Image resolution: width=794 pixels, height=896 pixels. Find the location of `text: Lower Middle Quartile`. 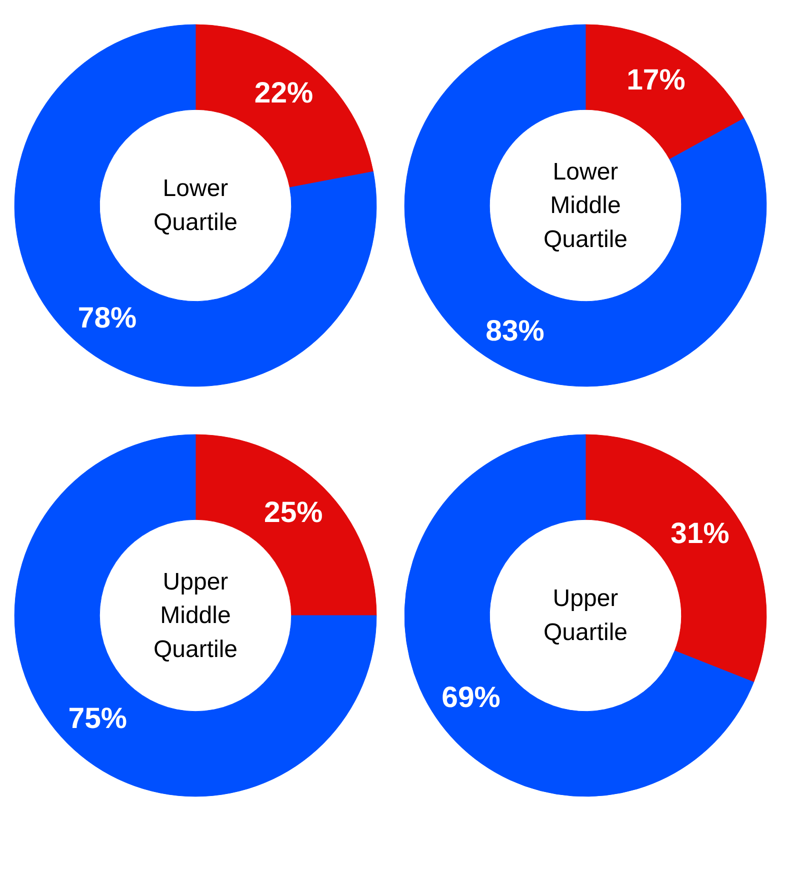

text: Lower Middle Quartile is located at coordinates (585, 205).